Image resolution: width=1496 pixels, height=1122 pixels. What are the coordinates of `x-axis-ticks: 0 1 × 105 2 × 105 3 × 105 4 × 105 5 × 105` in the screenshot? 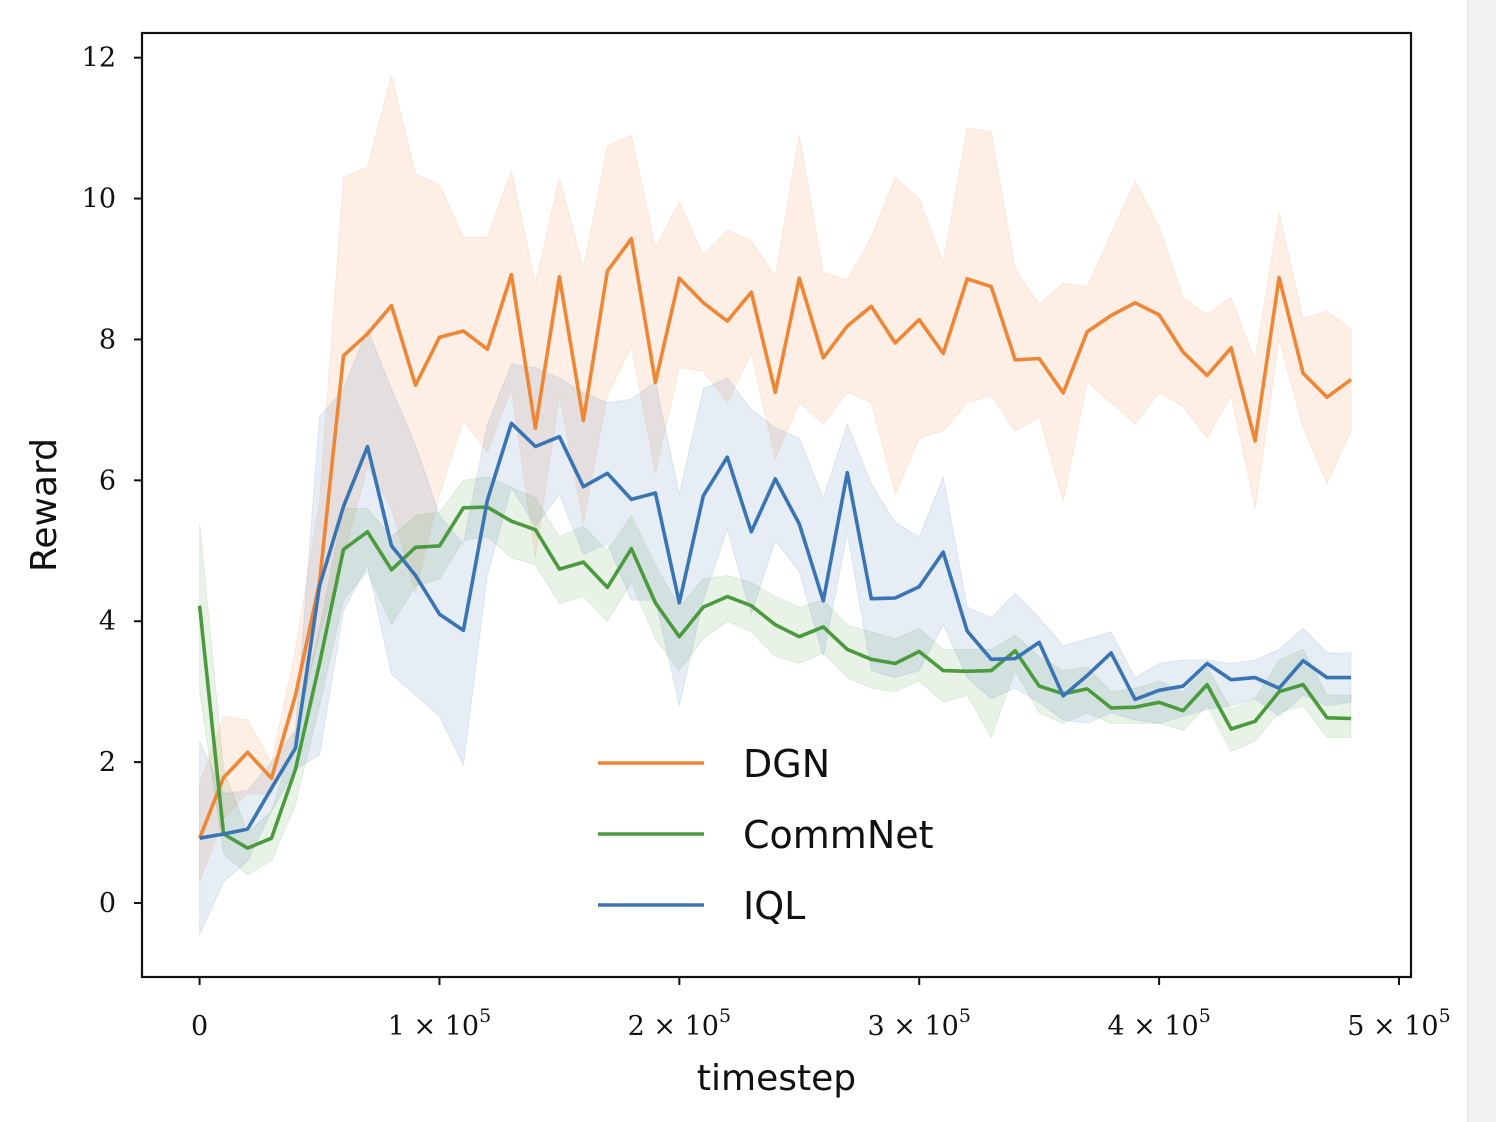 It's located at (821, 1009).